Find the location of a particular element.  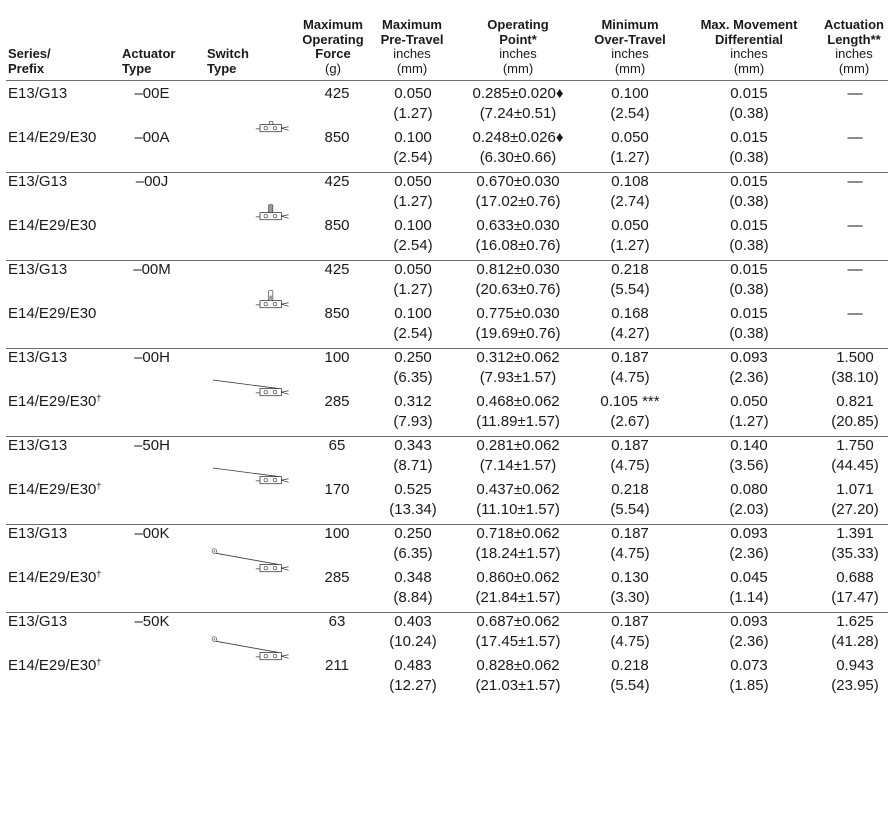

series-cell: E14/E29/E30 is located at coordinates (52, 226).